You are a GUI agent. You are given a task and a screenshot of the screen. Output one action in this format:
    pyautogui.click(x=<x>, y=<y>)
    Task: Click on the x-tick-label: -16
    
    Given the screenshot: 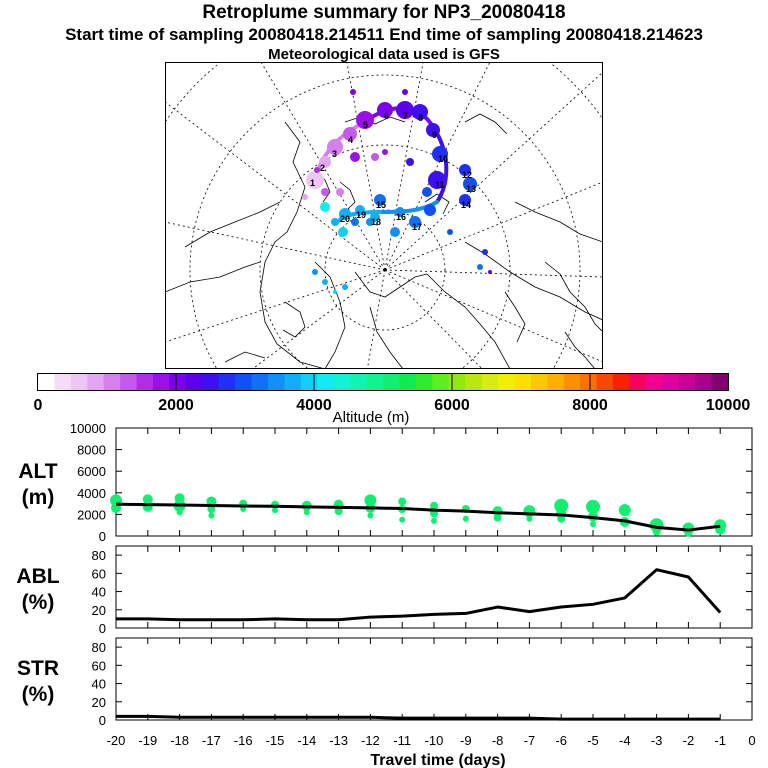 What is the action you would take?
    pyautogui.click(x=243, y=740)
    